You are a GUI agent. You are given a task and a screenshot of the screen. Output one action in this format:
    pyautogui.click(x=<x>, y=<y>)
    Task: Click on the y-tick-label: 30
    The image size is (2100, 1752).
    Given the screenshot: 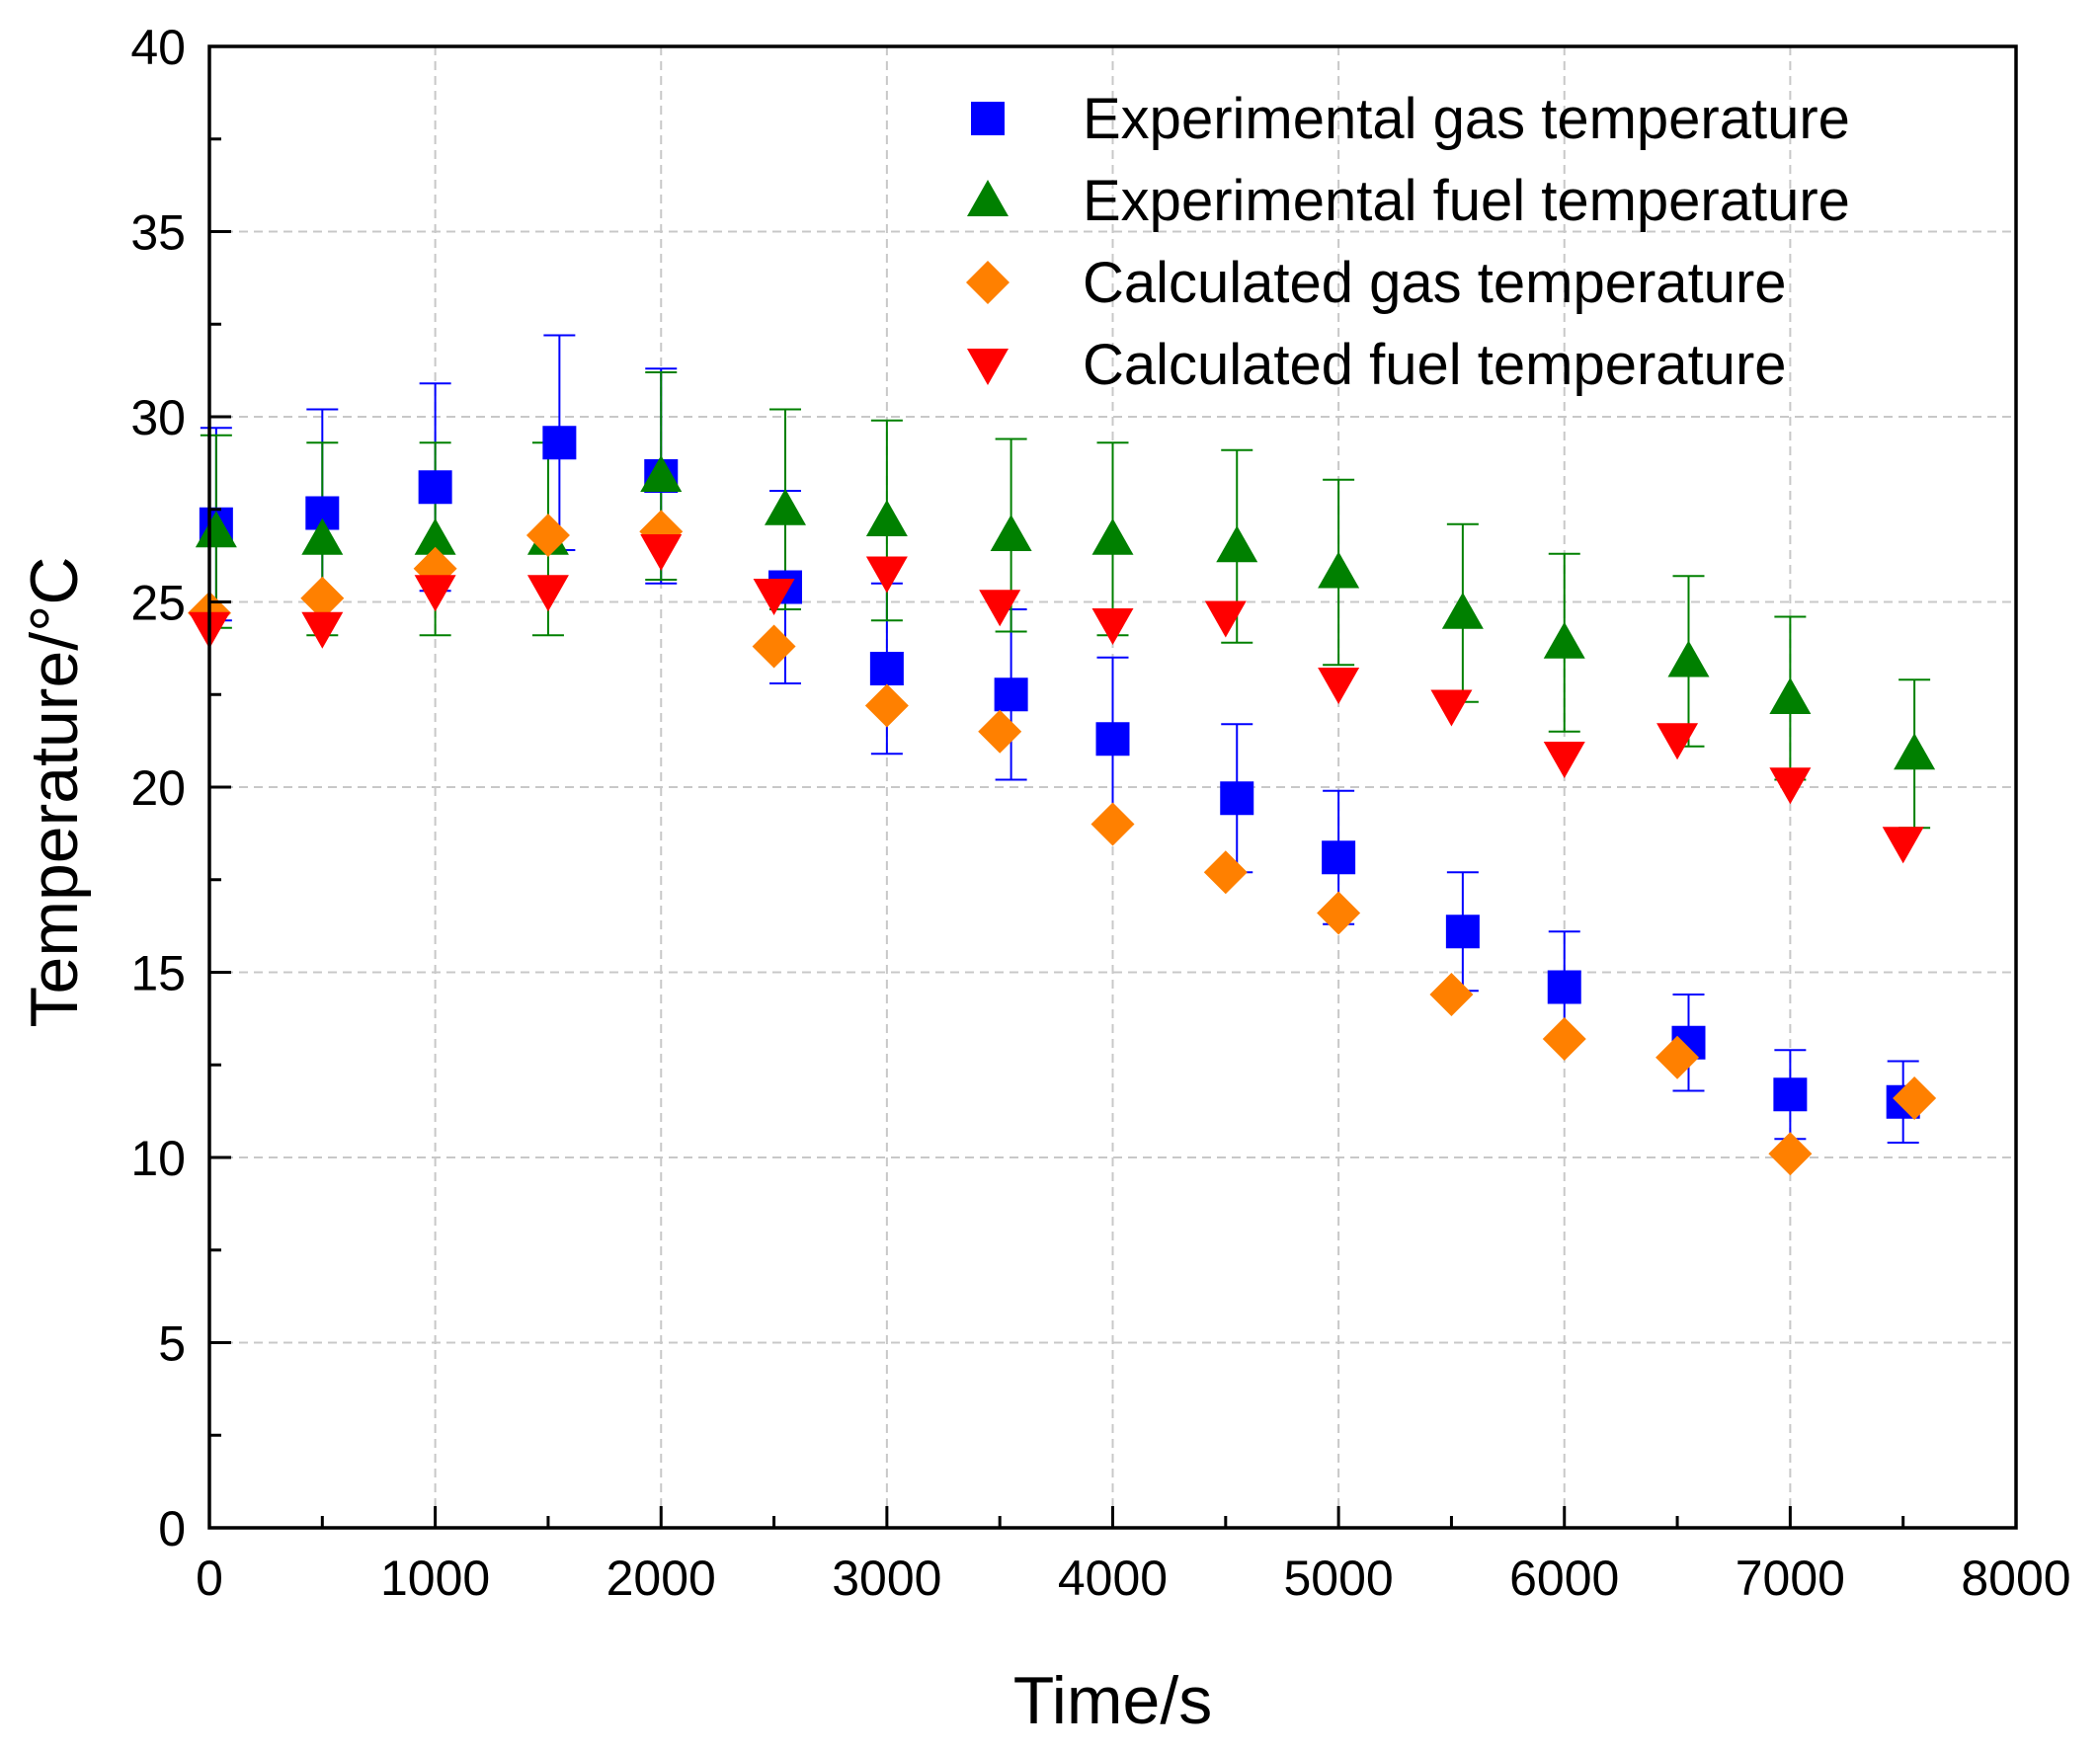 What is the action you would take?
    pyautogui.click(x=158, y=417)
    